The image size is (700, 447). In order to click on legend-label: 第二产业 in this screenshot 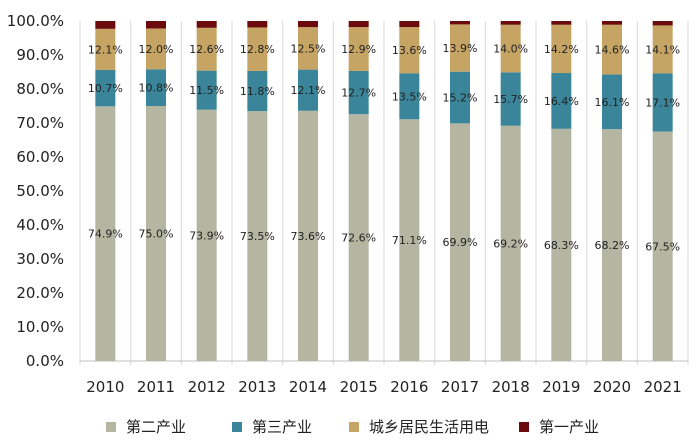, I will do `click(156, 427)`.